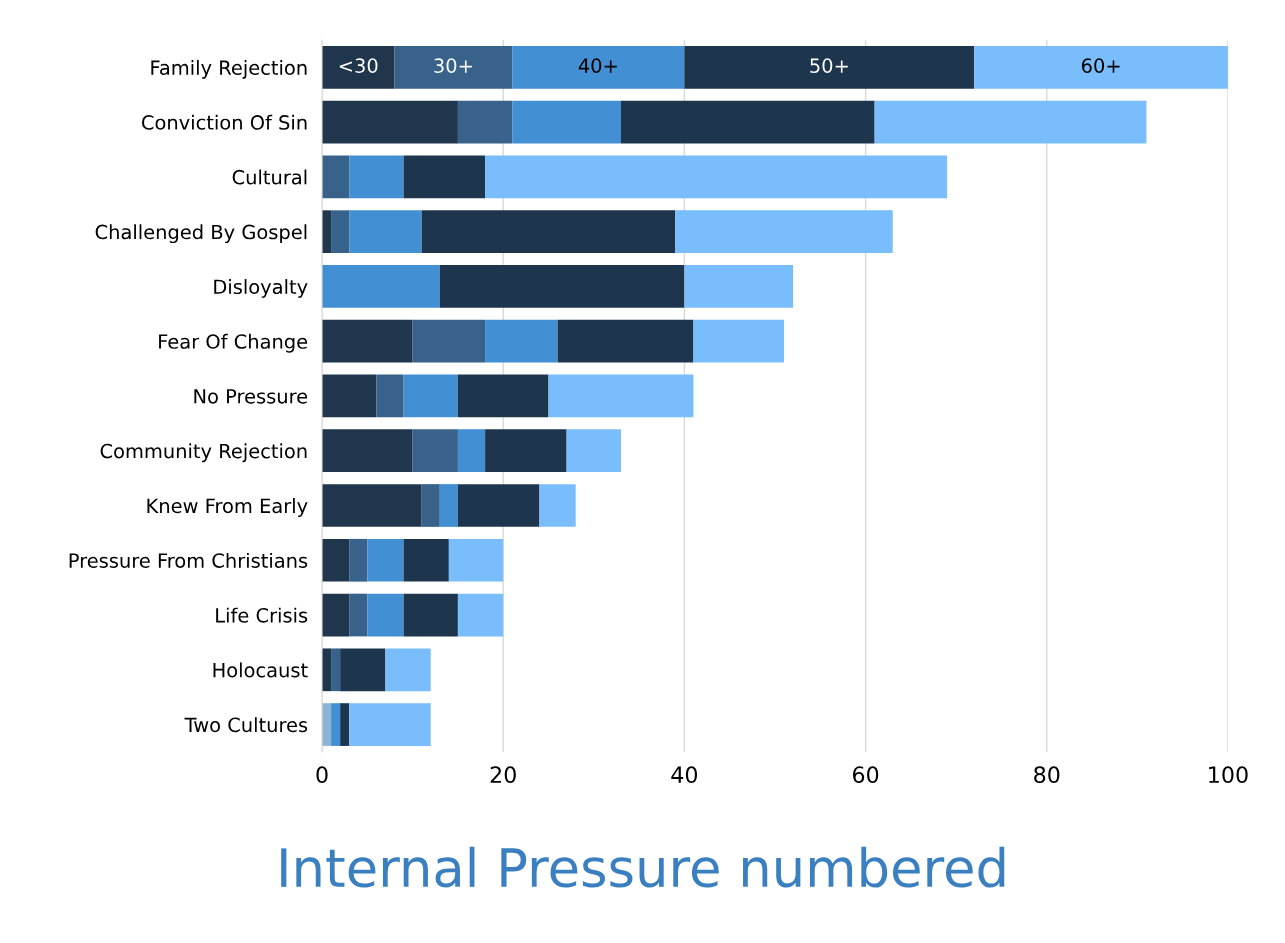  What do you see at coordinates (503, 775) in the screenshot?
I see `x-tick-label: 20` at bounding box center [503, 775].